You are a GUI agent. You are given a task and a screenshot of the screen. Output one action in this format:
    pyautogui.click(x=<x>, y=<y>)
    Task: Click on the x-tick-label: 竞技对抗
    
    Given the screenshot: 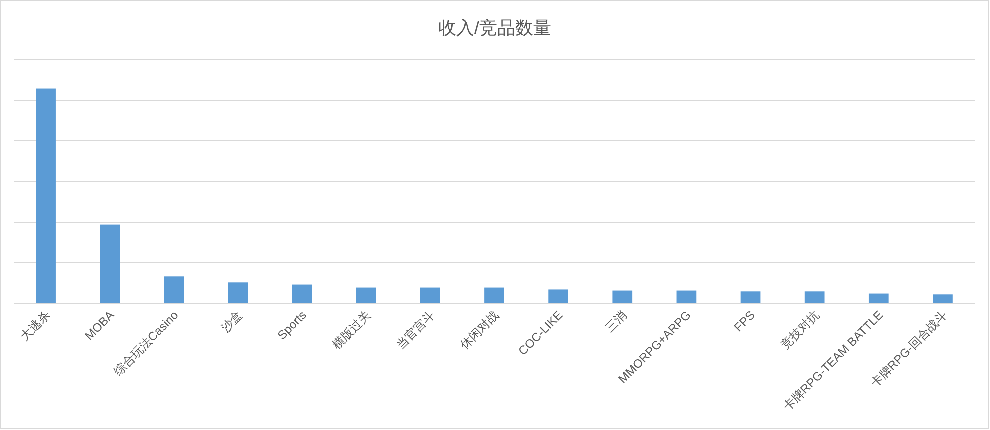 What is the action you would take?
    pyautogui.click(x=800, y=330)
    